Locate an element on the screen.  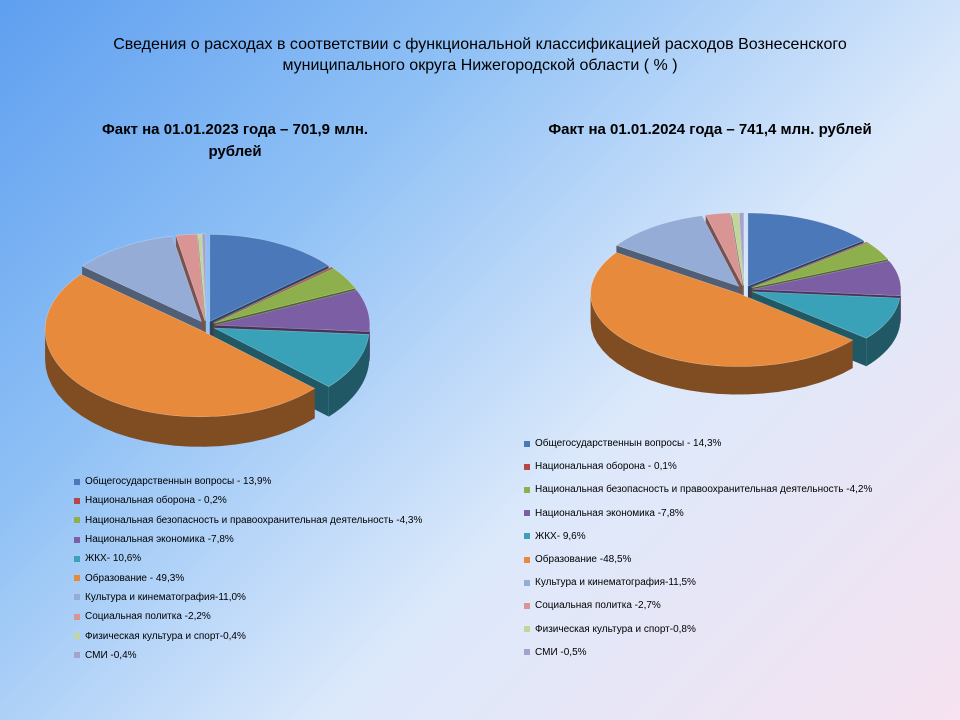
legend-2023-label-1: Национальная оборона - 0,2% is located at coordinates (156, 501).